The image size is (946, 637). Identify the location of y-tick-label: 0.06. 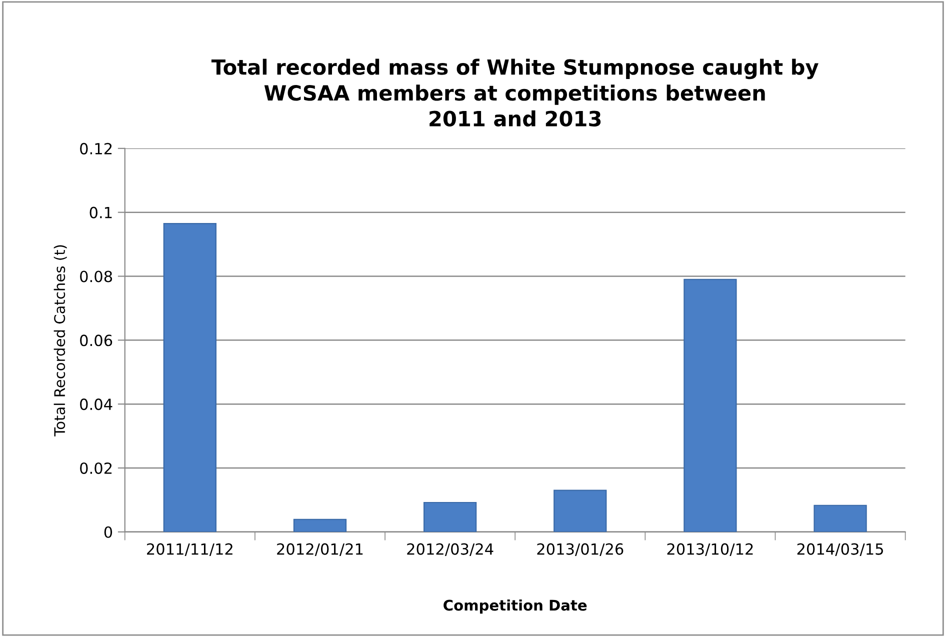
(96, 340).